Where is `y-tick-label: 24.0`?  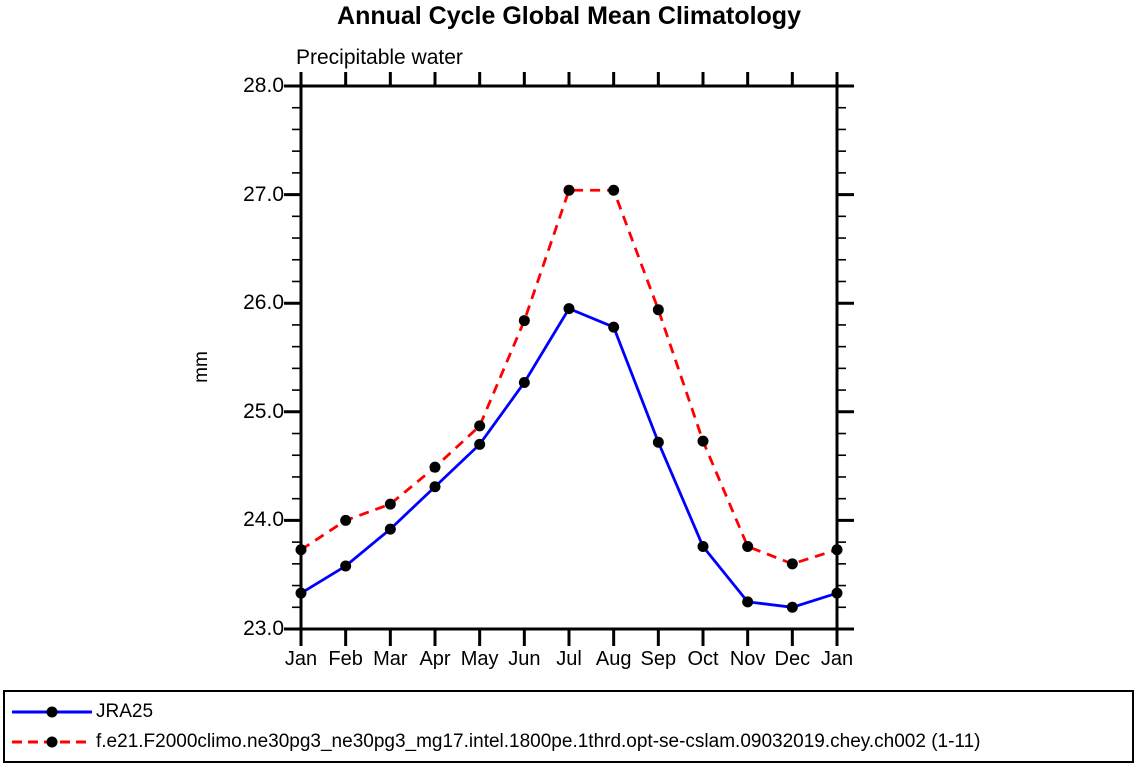 y-tick-label: 24.0 is located at coordinates (263, 520).